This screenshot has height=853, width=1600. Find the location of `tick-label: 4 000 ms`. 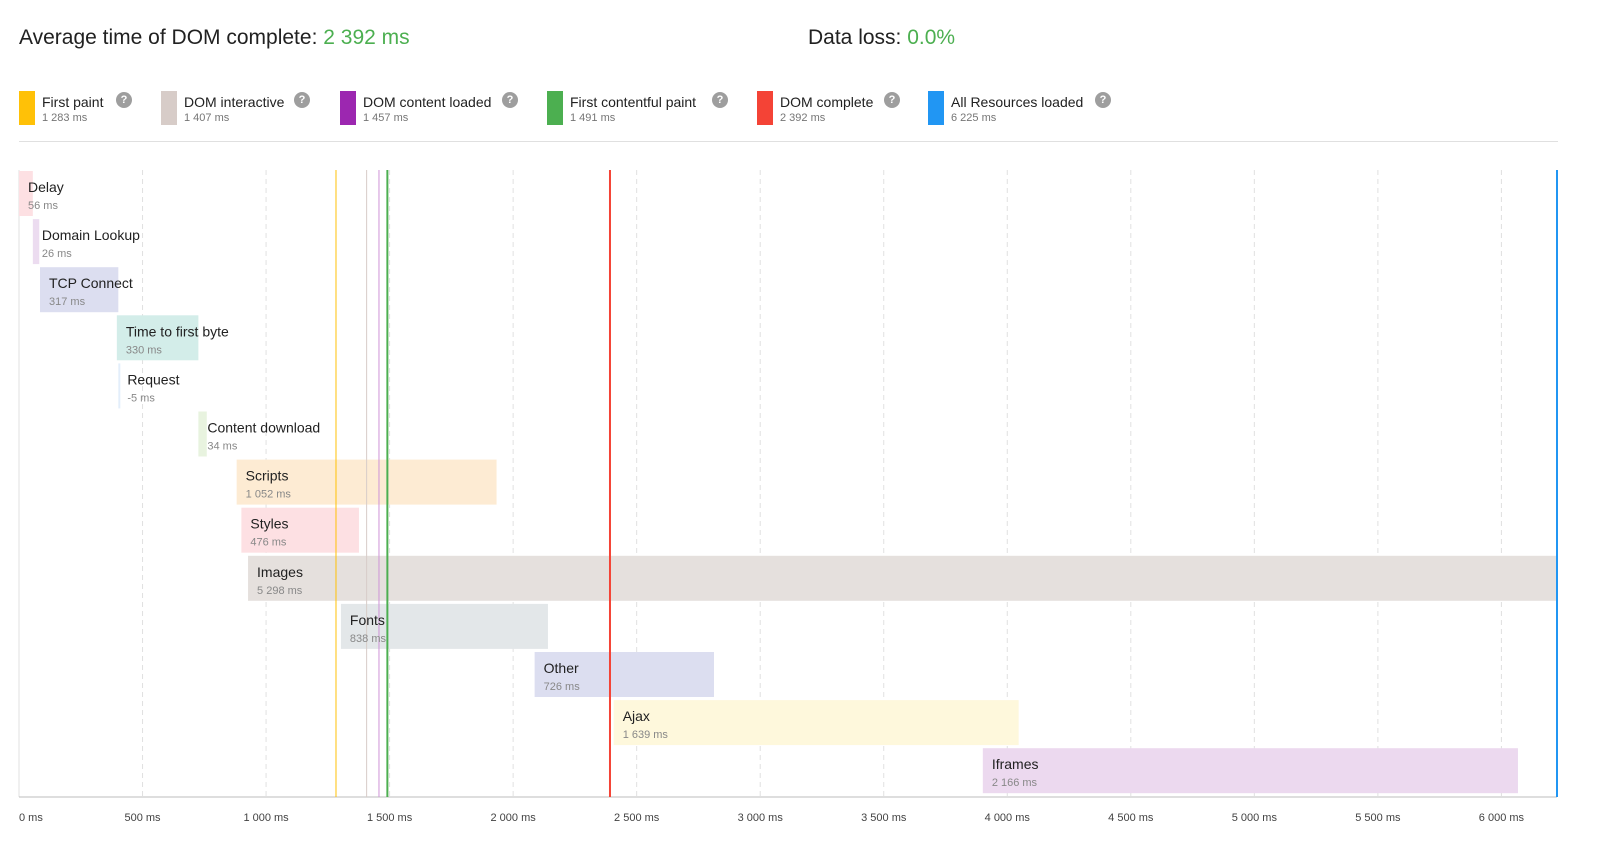

tick-label: 4 000 ms is located at coordinates (1008, 818).